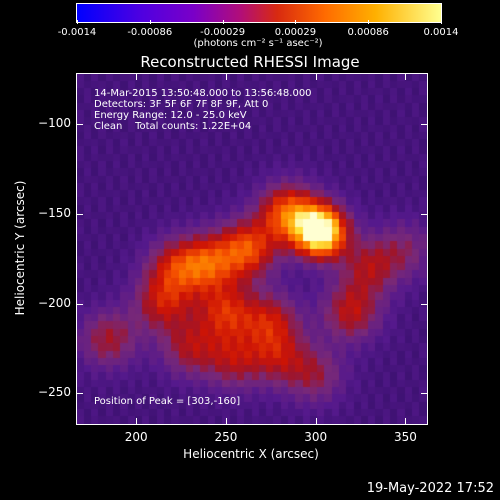 The image size is (500, 500). Describe the element at coordinates (54, 392) in the screenshot. I see `y-tick-label: −250` at that location.